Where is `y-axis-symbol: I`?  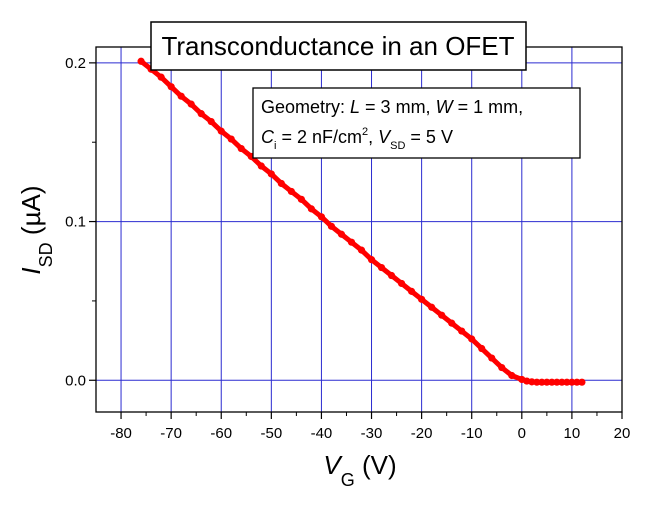 y-axis-symbol: I is located at coordinates (31, 270).